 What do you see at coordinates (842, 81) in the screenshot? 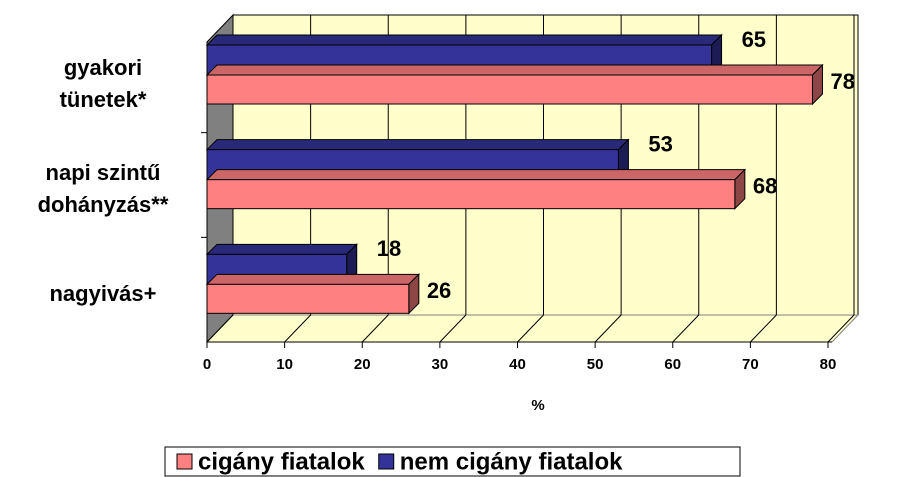
I see `value-label: 78` at bounding box center [842, 81].